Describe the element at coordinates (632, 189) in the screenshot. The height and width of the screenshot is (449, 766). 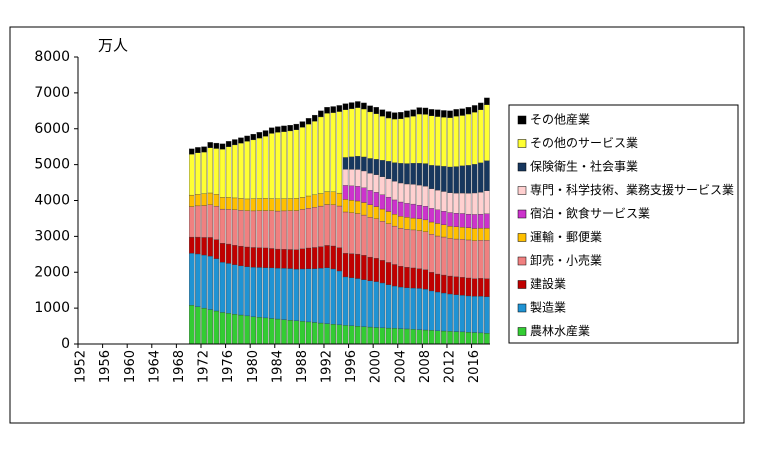
I see `legend-label: 専門・科学技術、業務支援サービス業` at that location.